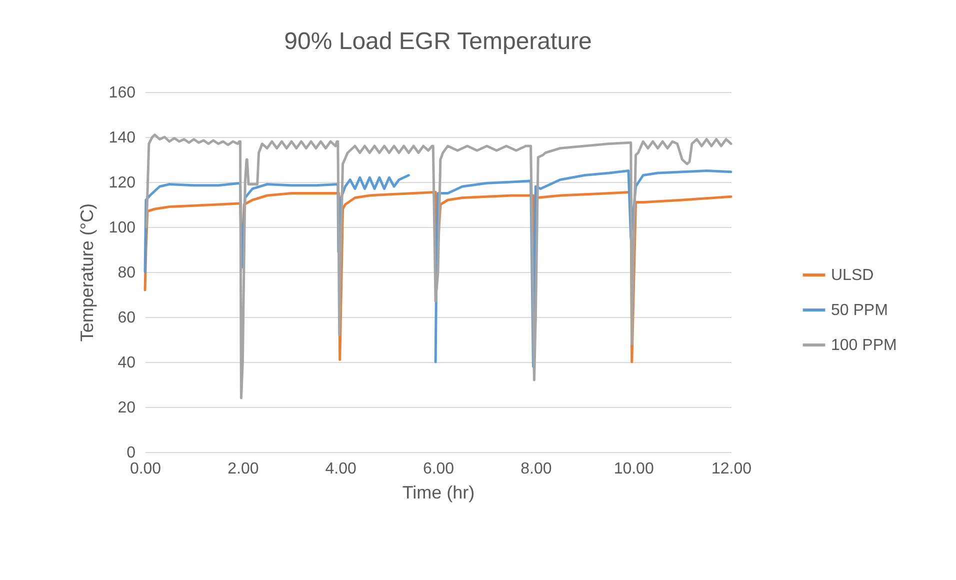 The width and height of the screenshot is (956, 580). What do you see at coordinates (731, 469) in the screenshot?
I see `x-tick-label: 12.00` at bounding box center [731, 469].